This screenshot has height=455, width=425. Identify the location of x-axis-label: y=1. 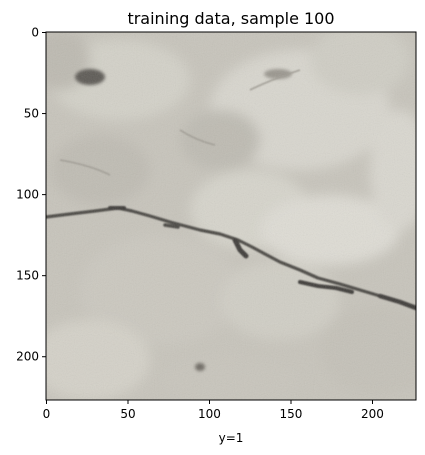
(231, 438).